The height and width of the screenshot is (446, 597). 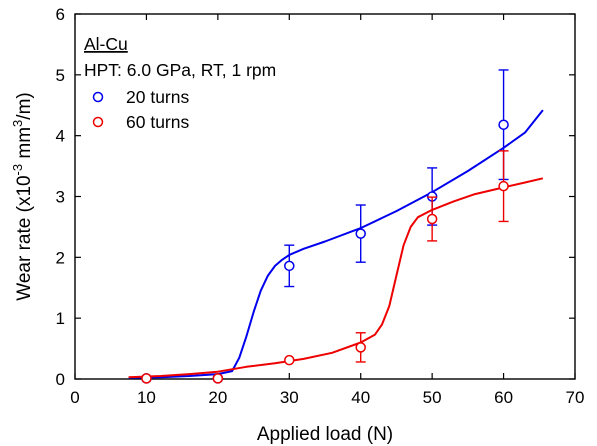 What do you see at coordinates (140, 109) in the screenshot?
I see `legend: 20 turns 60 turns` at bounding box center [140, 109].